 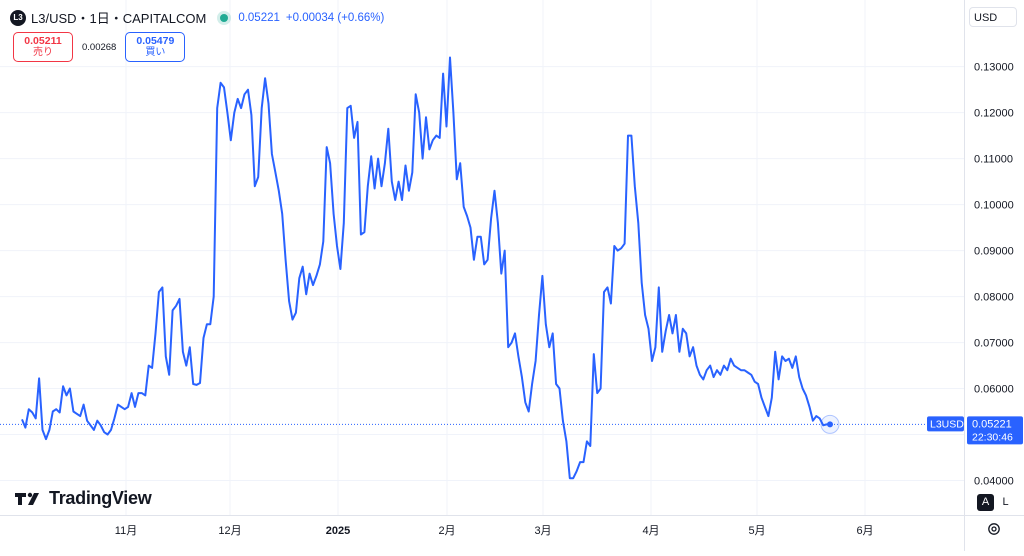 I want to click on header-price-change: +0.00034 (+0.66%), so click(x=335, y=17).